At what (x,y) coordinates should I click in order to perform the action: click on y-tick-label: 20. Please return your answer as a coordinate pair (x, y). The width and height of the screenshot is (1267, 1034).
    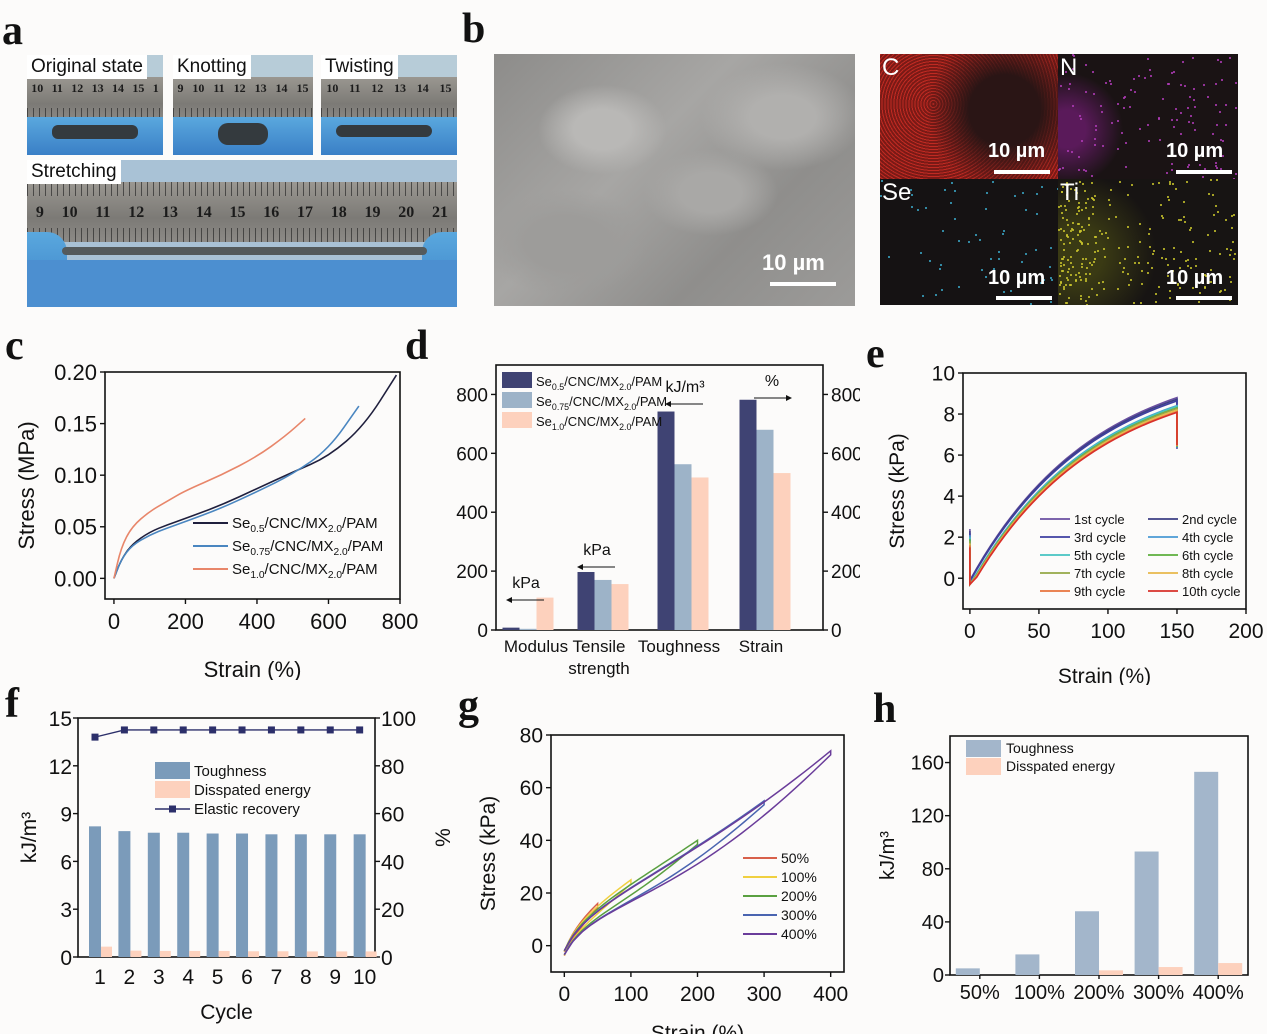
    Looking at the image, I should click on (531, 894).